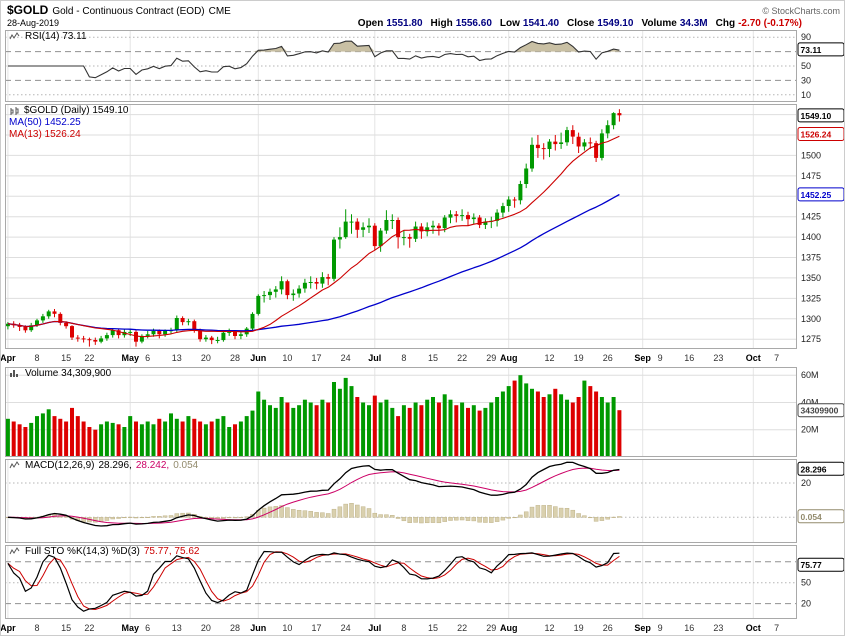 This screenshot has height=636, width=845. I want to click on rsi-legend: RSI(14) 73.11, so click(48, 36).